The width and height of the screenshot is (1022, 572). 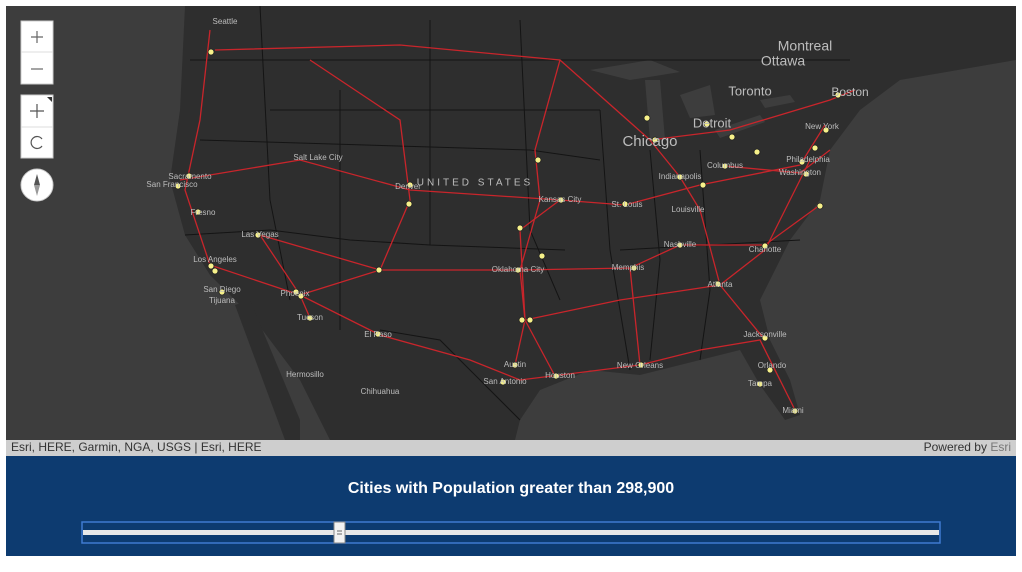 I want to click on nav-toggle, so click(x=37, y=126).